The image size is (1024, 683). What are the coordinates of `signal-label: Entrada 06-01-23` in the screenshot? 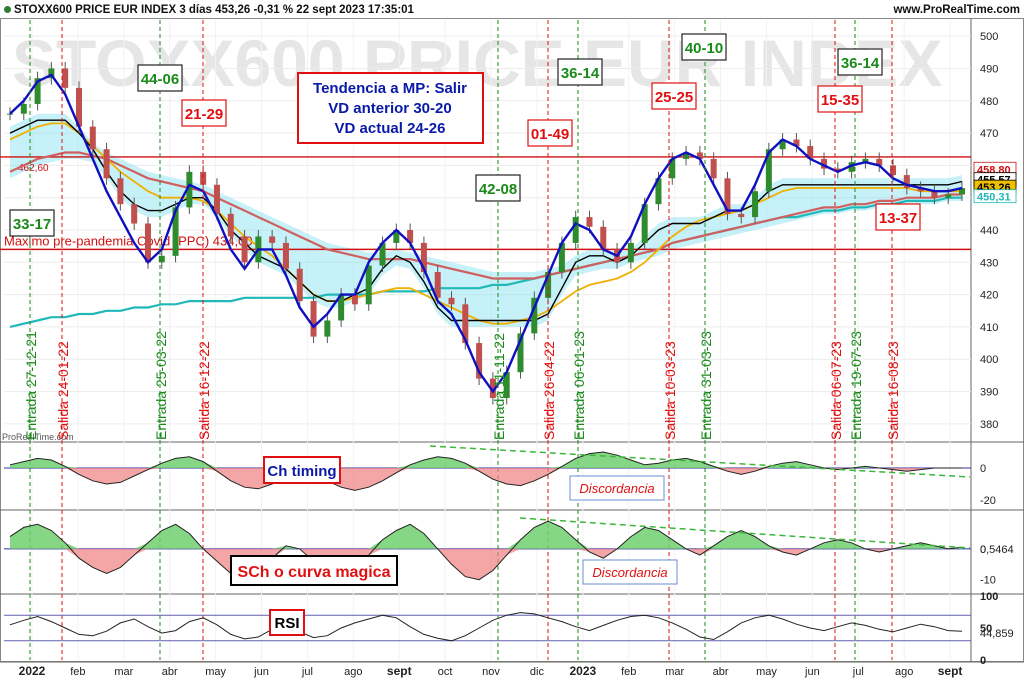 It's located at (579, 385).